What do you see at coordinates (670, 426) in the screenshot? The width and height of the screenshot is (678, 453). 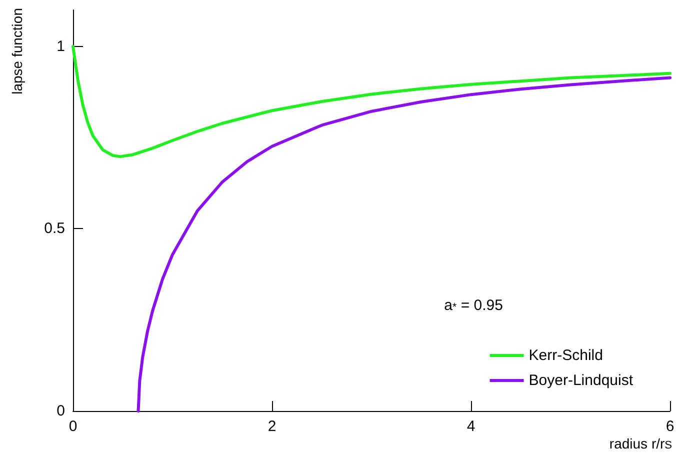 I see `x-tick-label: 6` at bounding box center [670, 426].